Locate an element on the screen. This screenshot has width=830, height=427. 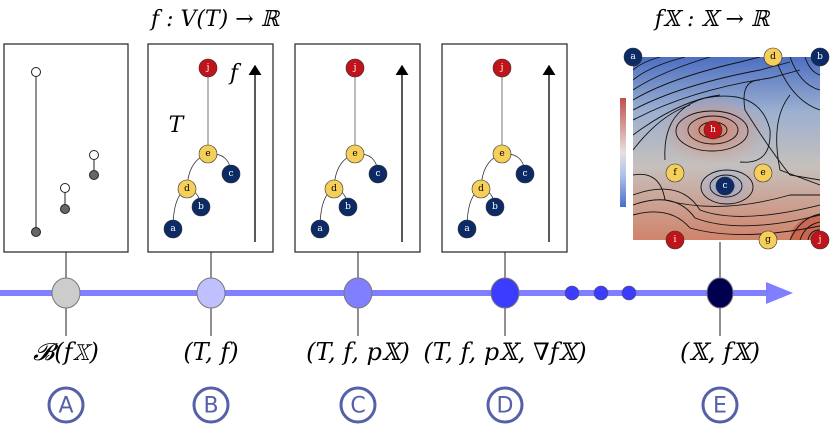
stage-c-dot is located at coordinates (358, 293).